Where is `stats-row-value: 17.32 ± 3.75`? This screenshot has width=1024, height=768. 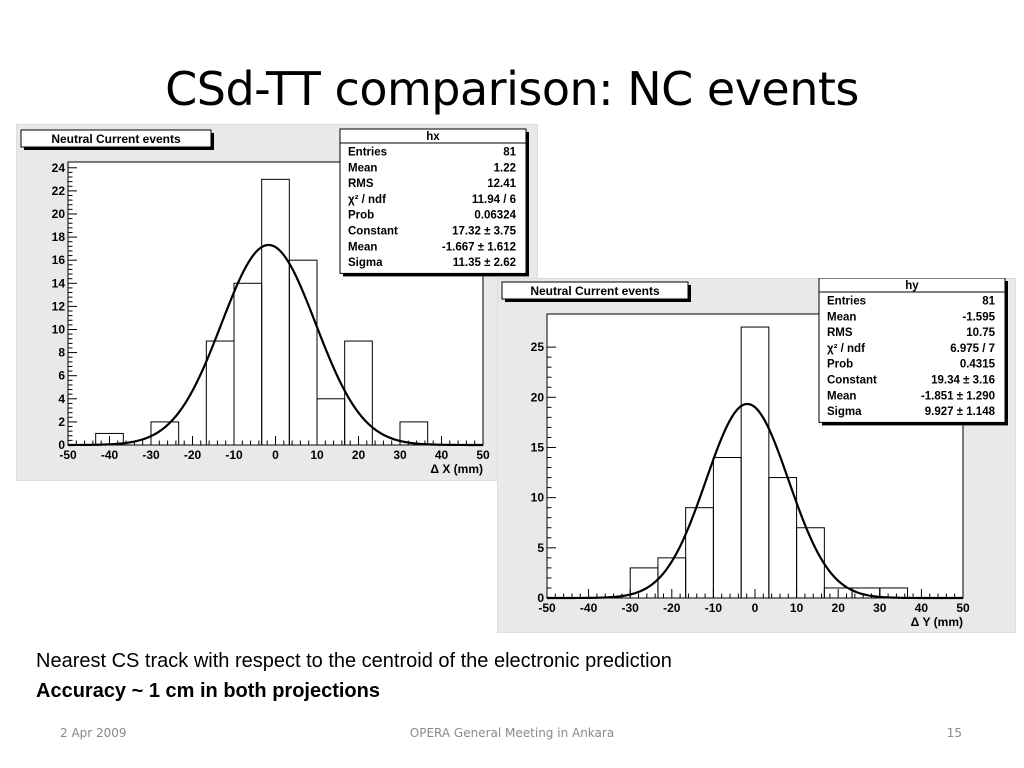
stats-row-value: 17.32 ± 3.75 is located at coordinates (484, 232).